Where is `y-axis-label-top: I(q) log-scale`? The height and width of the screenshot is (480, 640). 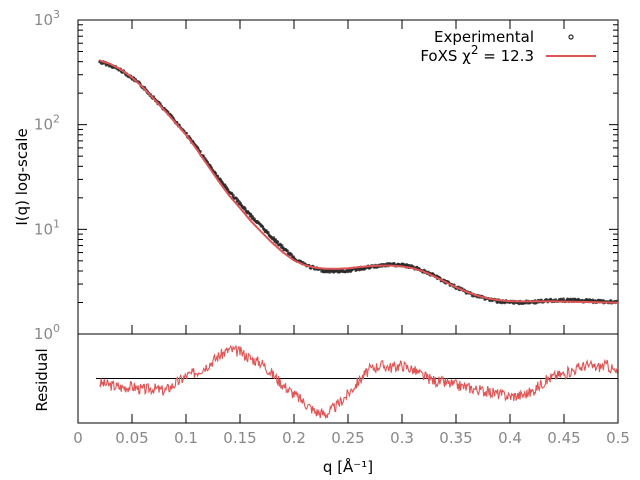
y-axis-label-top: I(q) log-scale is located at coordinates (22, 176).